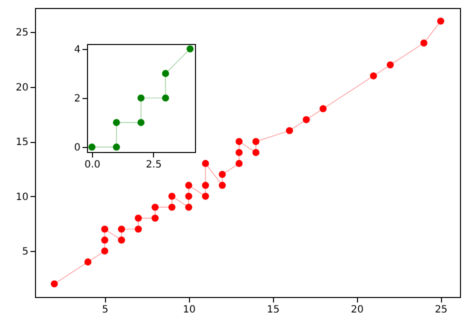 The width and height of the screenshot is (474, 326). I want to click on x-tick-label: 25, so click(441, 310).